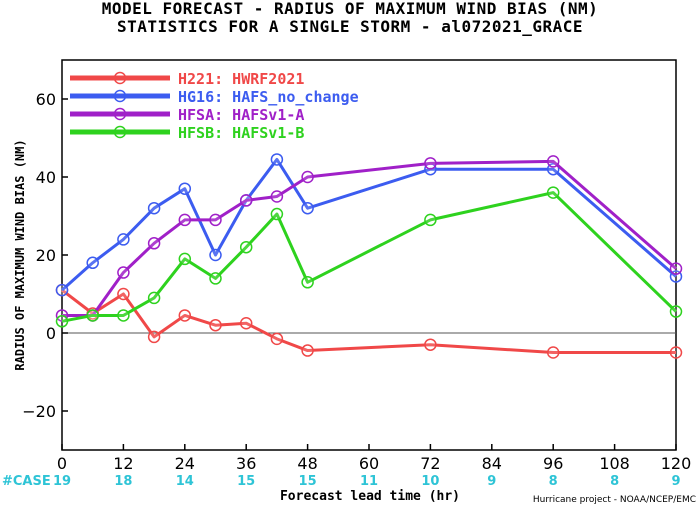 This screenshot has width=700, height=506. What do you see at coordinates (614, 500) in the screenshot?
I see `credit-text: Hurricane project - NOAA/NCEP/EMC` at bounding box center [614, 500].